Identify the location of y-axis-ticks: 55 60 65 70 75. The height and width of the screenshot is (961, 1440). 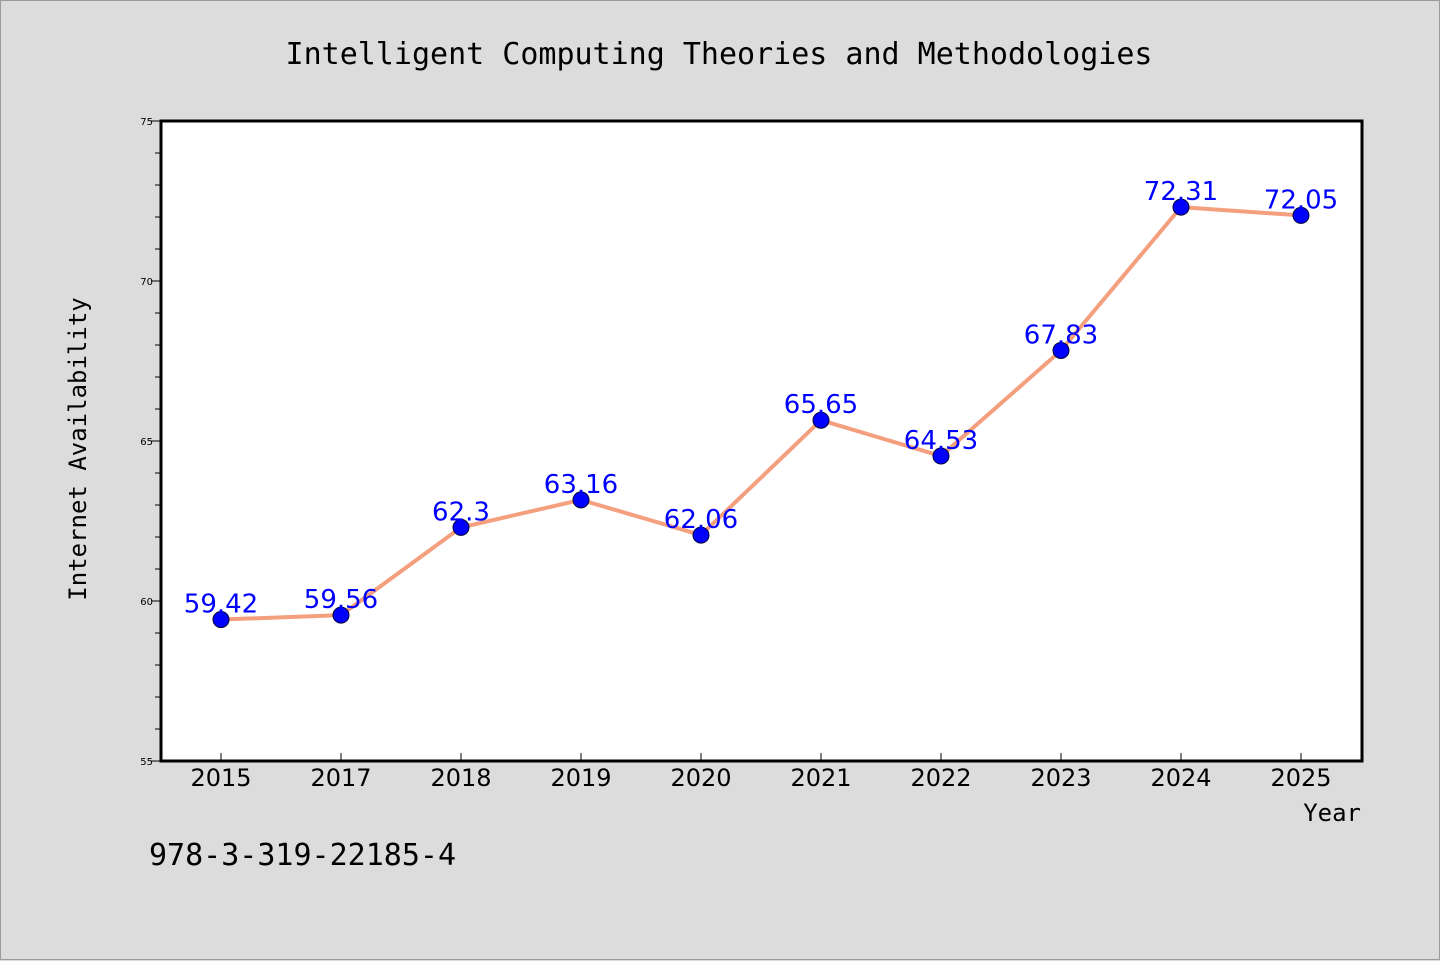
(150, 442).